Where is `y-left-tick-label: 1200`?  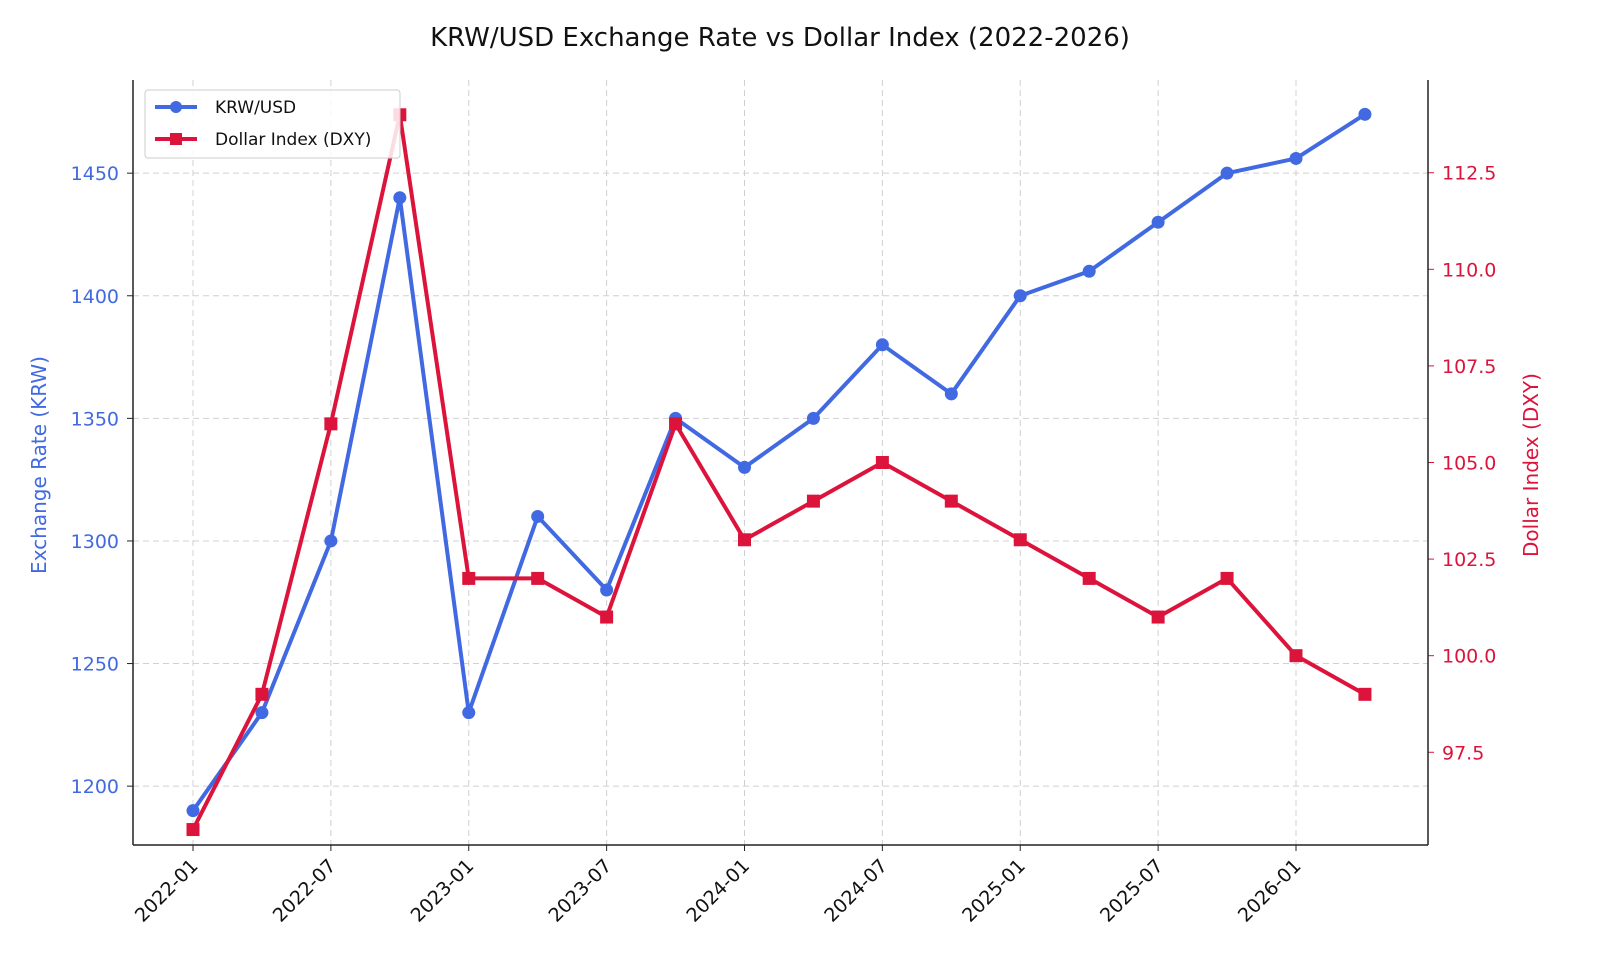
y-left-tick-label: 1200 is located at coordinates (95, 787).